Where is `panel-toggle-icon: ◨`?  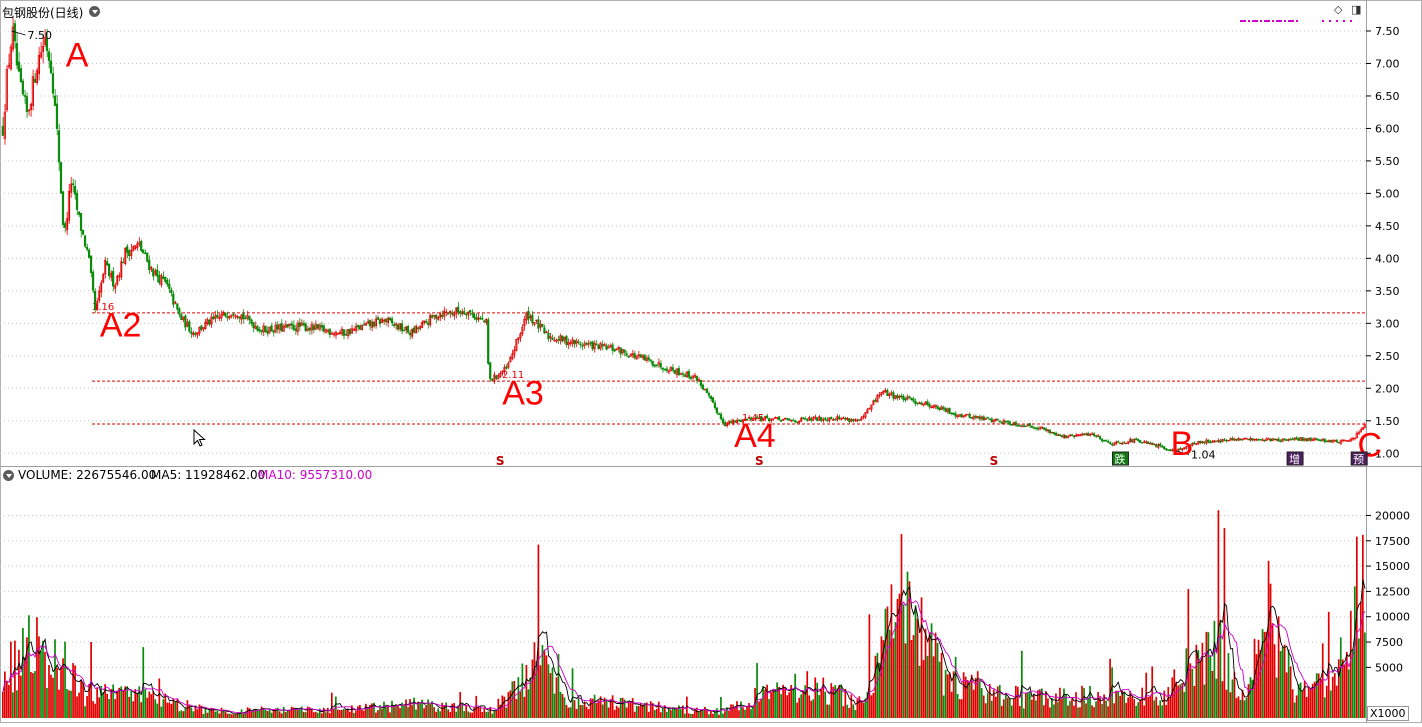
panel-toggle-icon: ◨ is located at coordinates (1356, 9).